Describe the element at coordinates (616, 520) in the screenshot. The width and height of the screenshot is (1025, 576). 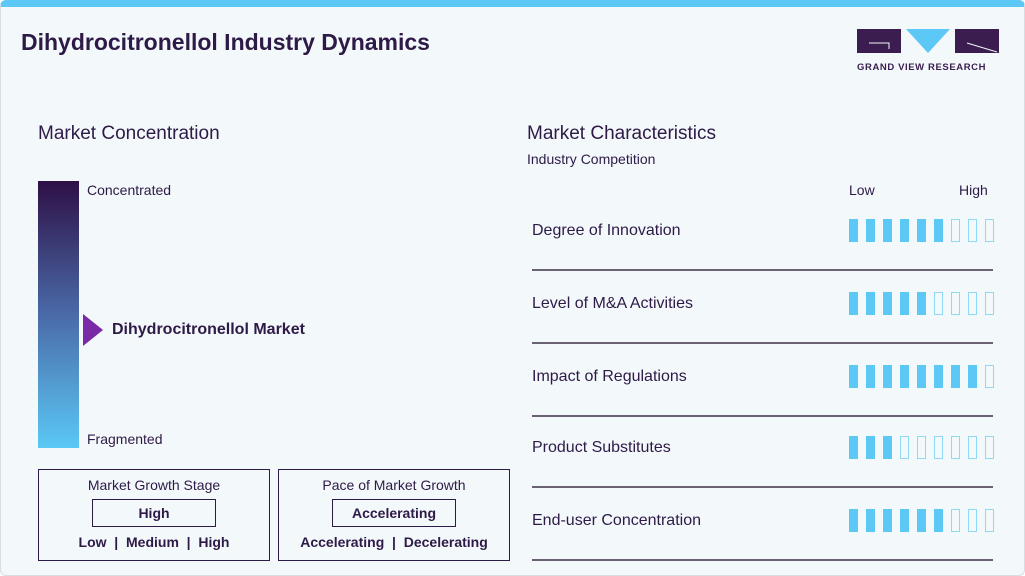
I see `characteristic-label: End-user Concentration` at that location.